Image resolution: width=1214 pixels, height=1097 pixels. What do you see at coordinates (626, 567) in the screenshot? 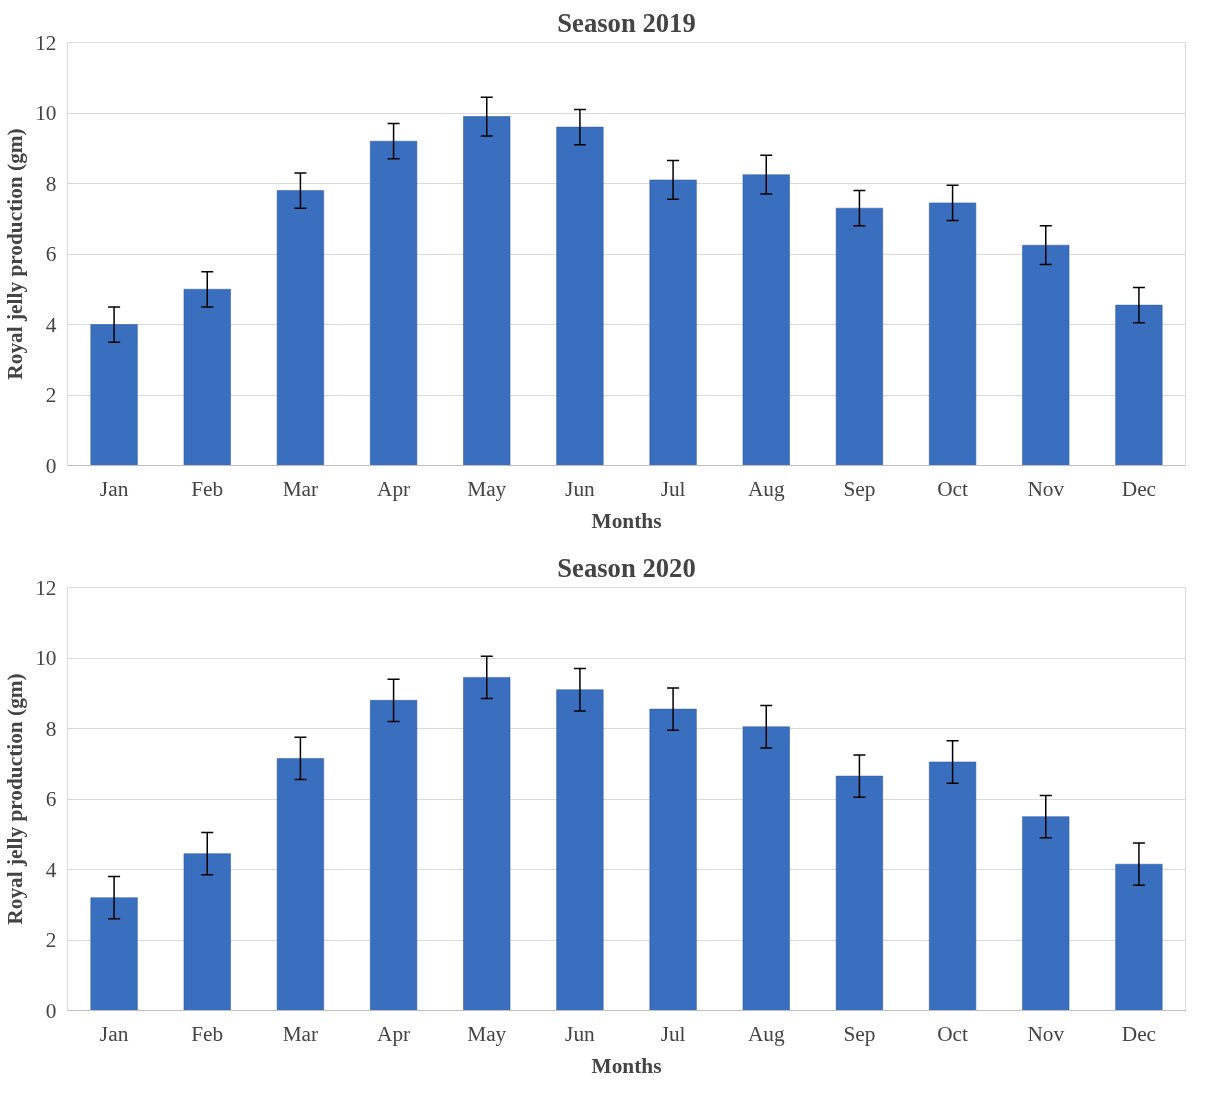
I see `chart-title: Season 2020` at bounding box center [626, 567].